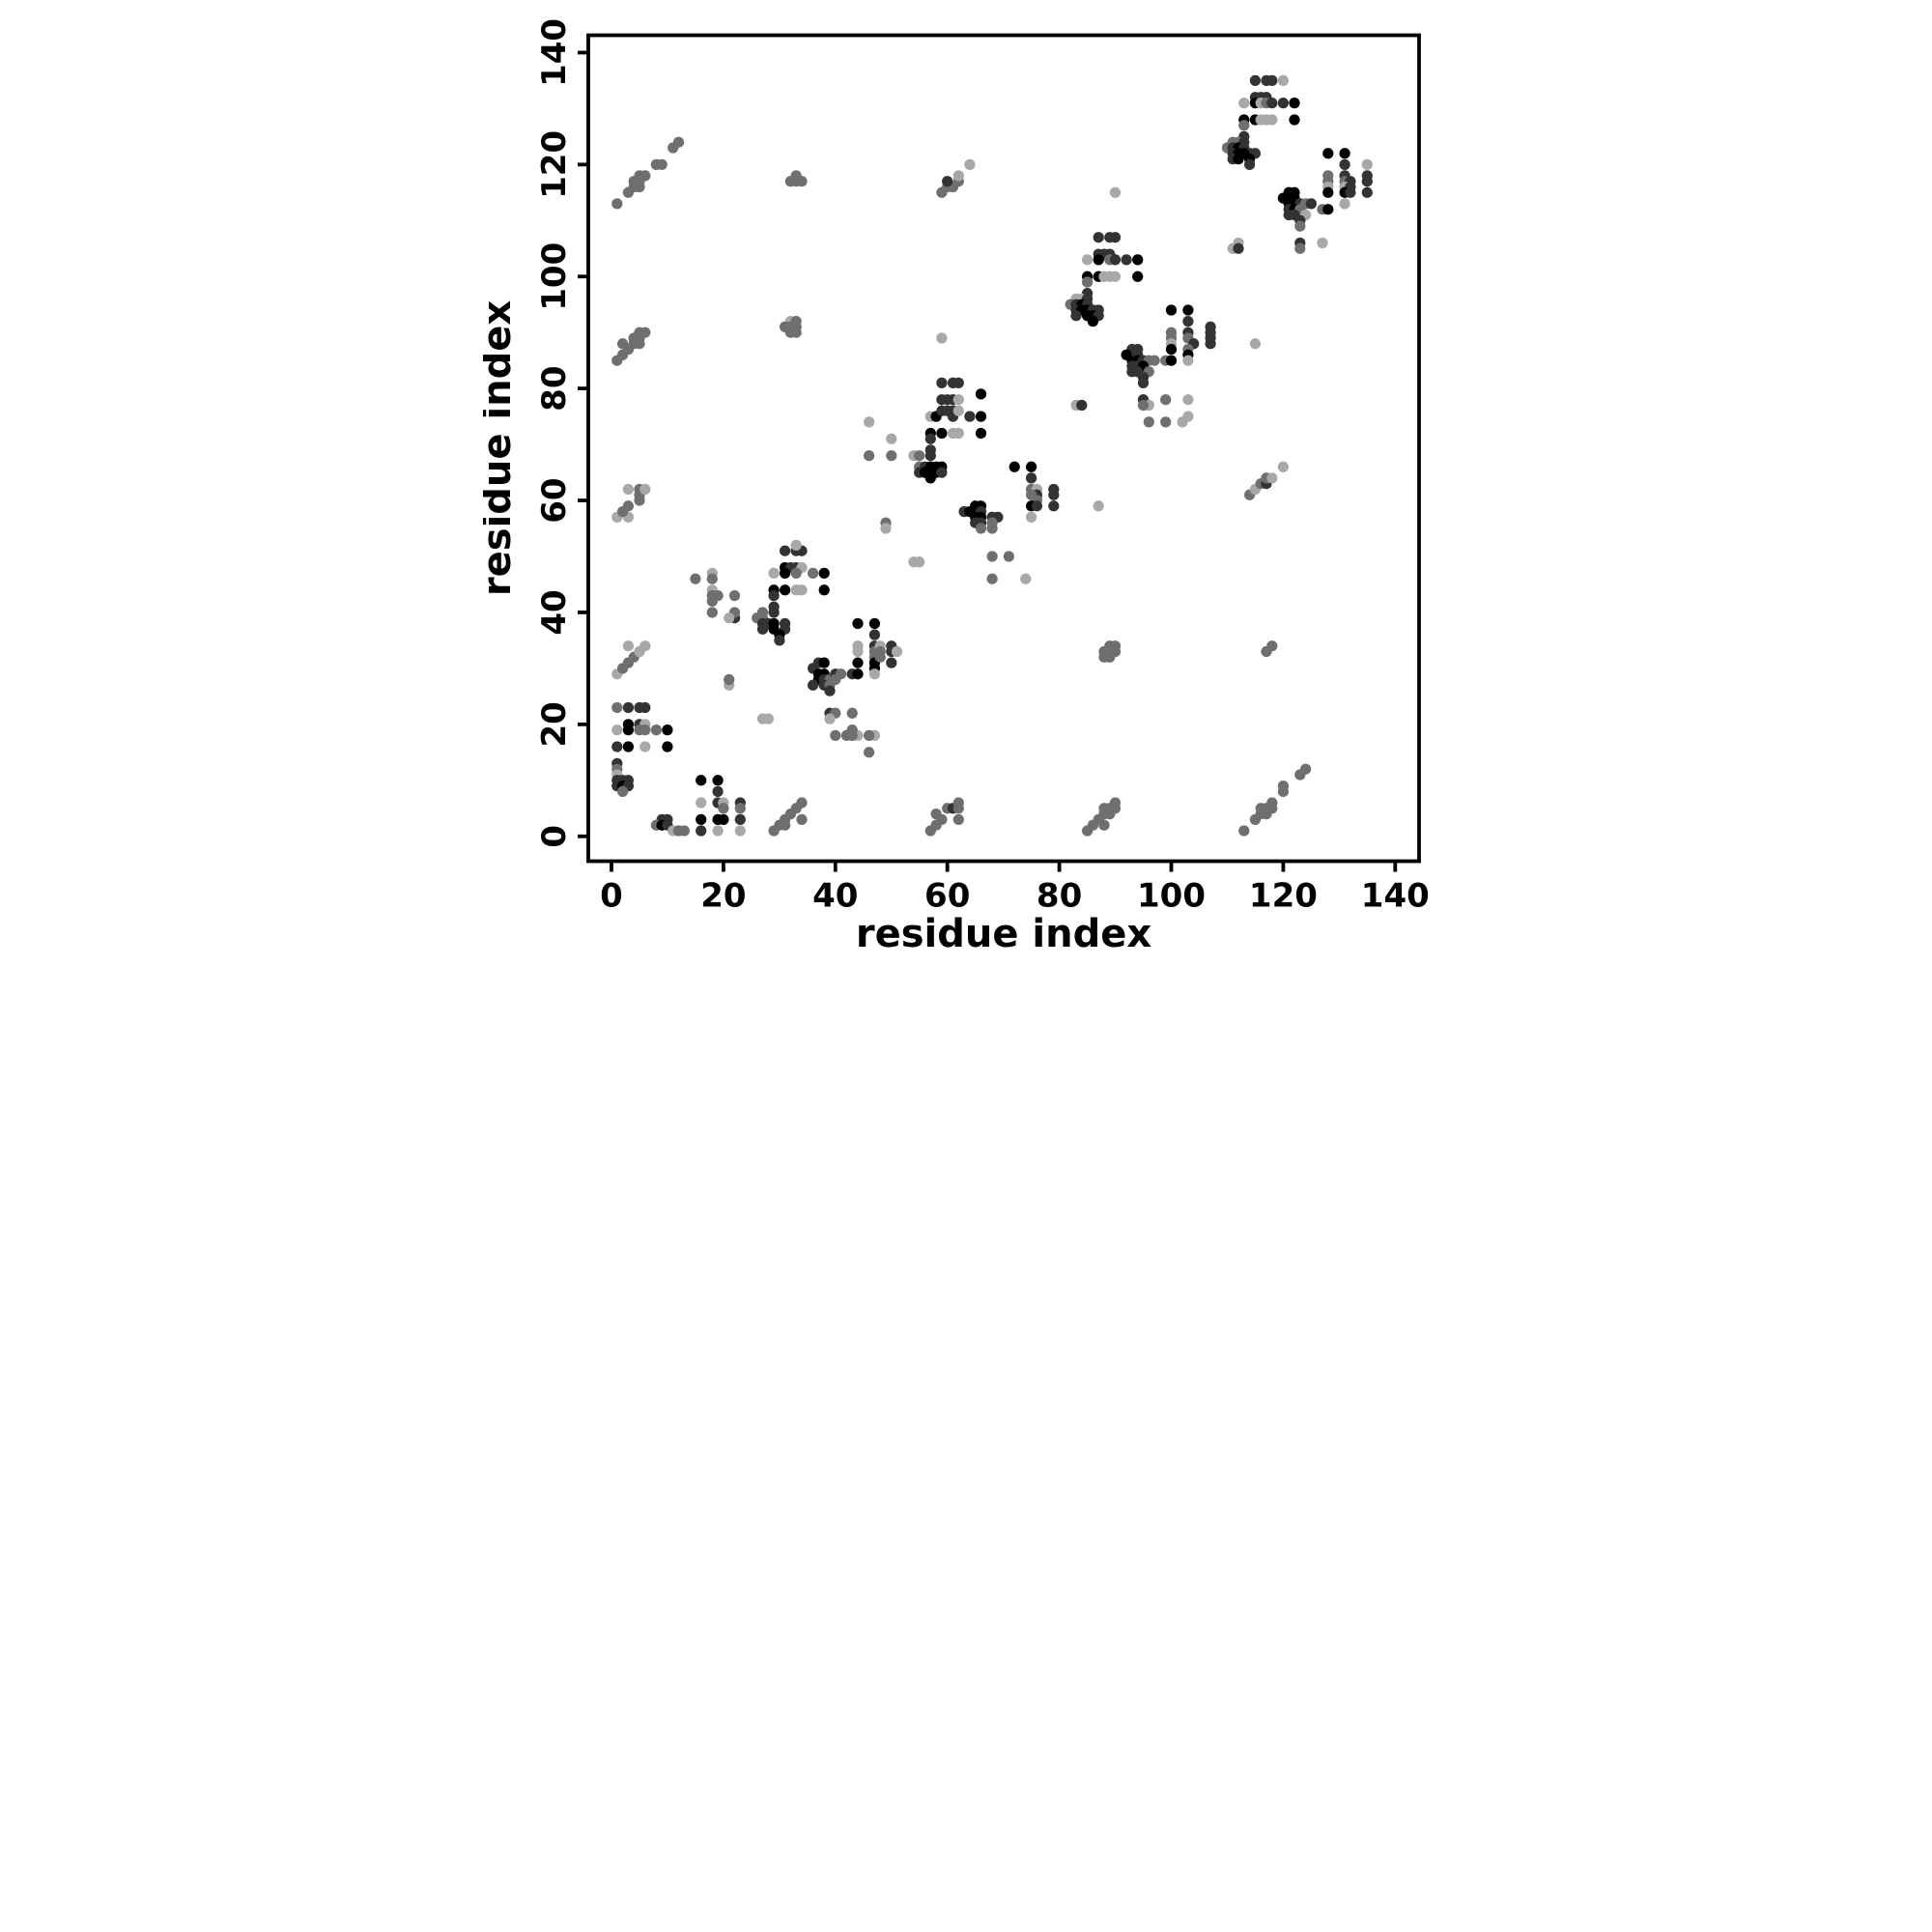 The image size is (1932, 1932). Describe the element at coordinates (502, 448) in the screenshot. I see `y-axis-title: residue index` at that location.